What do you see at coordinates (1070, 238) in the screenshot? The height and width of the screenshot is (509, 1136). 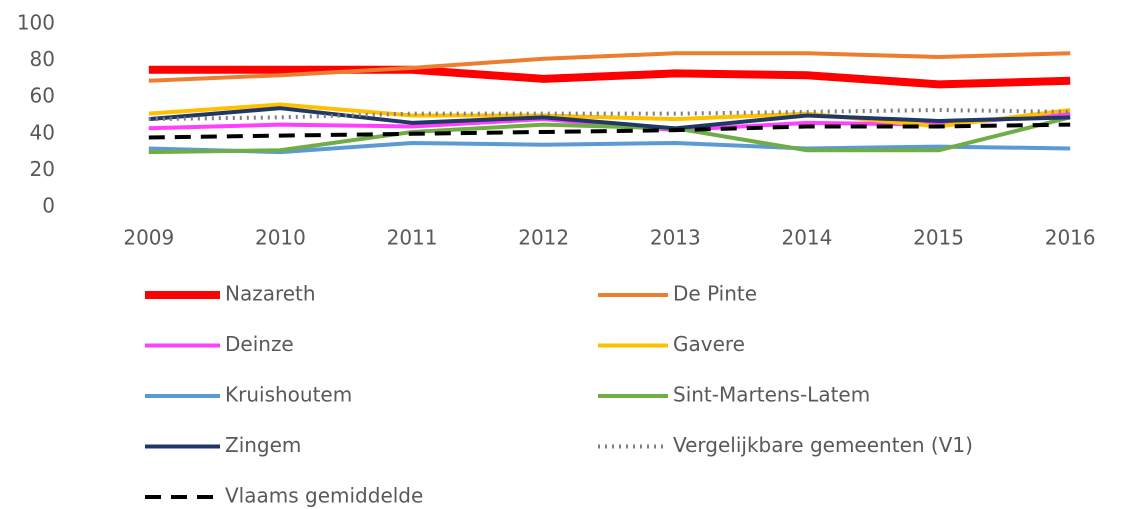 I see `x-tick-label: 2016` at bounding box center [1070, 238].